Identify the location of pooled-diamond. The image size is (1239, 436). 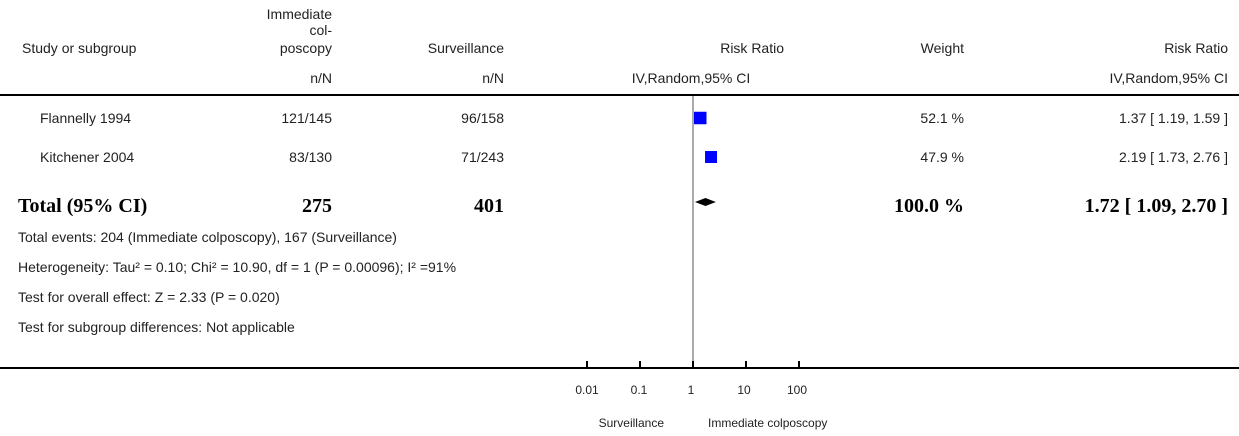
(705, 202).